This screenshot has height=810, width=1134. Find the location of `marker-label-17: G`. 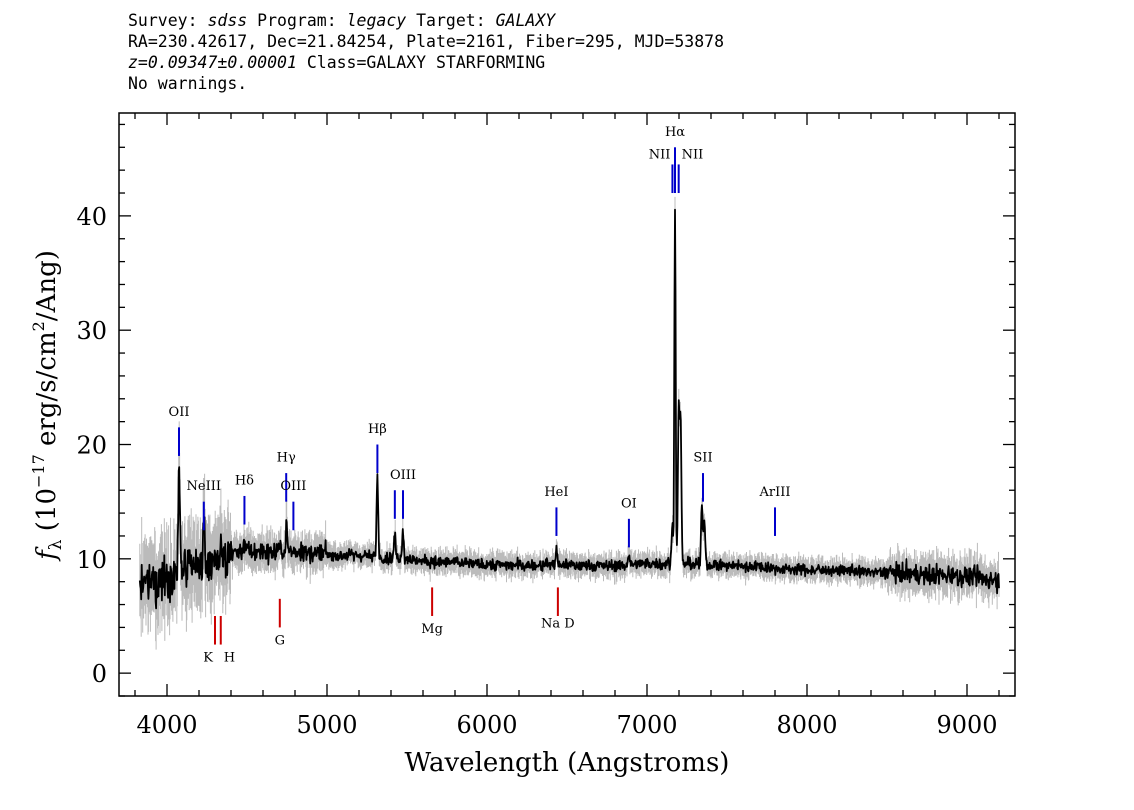

marker-label-17: G is located at coordinates (280, 641).